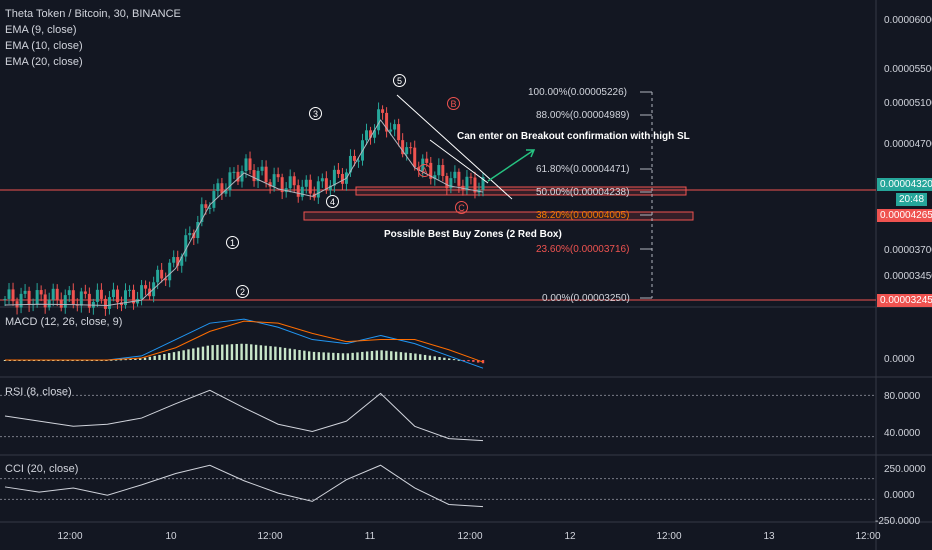  I want to click on fib-level-label: 61.80%(0.00004471), so click(583, 169).